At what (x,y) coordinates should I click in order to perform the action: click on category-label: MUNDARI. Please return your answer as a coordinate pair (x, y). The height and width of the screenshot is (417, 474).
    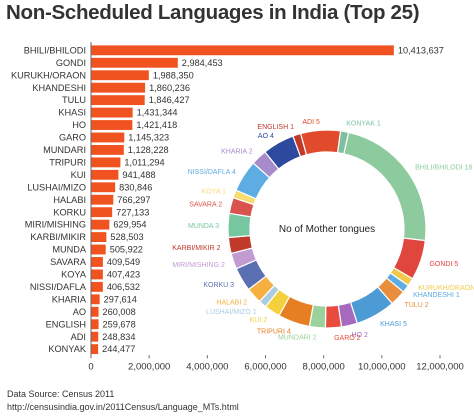
    Looking at the image, I should click on (64, 150).